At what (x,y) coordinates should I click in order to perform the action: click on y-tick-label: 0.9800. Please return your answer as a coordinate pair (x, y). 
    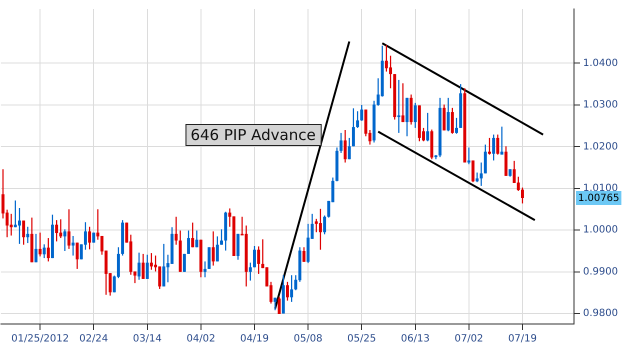
    Looking at the image, I should click on (600, 314).